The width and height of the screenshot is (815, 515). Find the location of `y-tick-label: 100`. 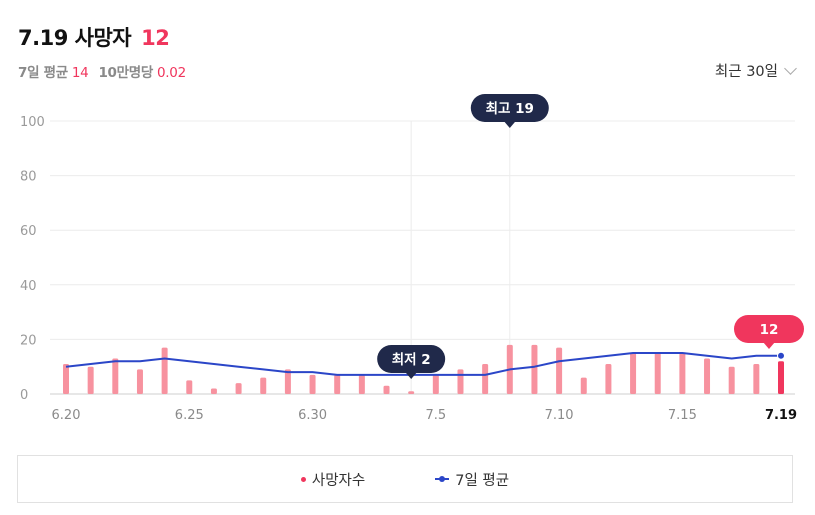

y-tick-label: 100 is located at coordinates (32, 122).